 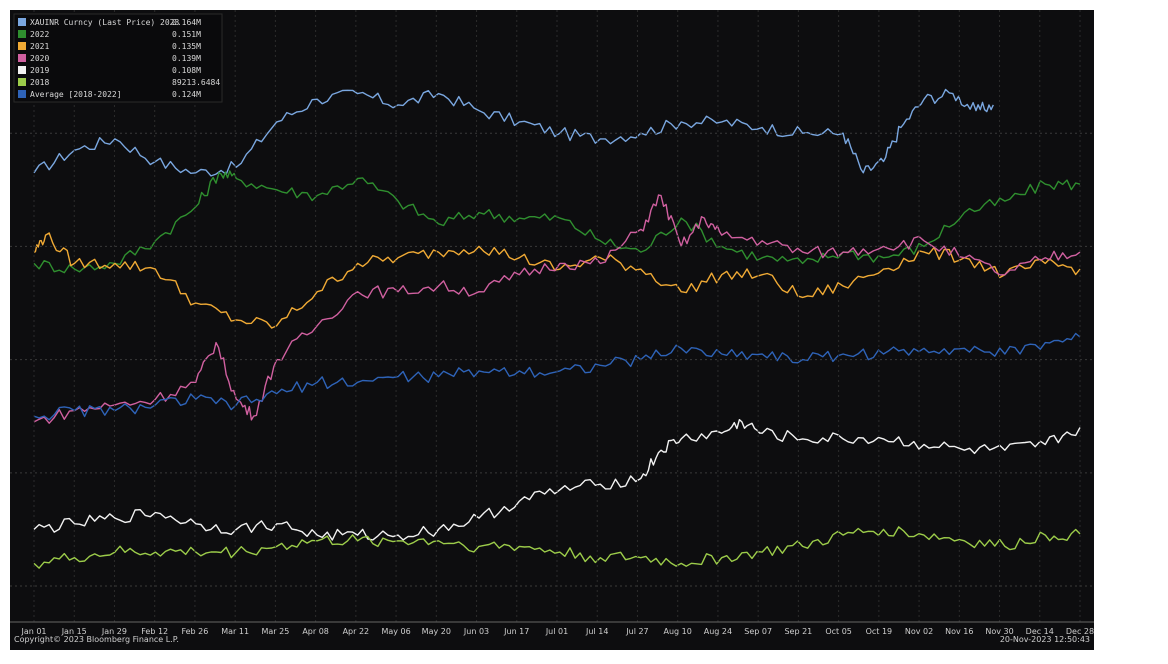 I want to click on legend-value-s2019: 0.108M, so click(x=186, y=70).